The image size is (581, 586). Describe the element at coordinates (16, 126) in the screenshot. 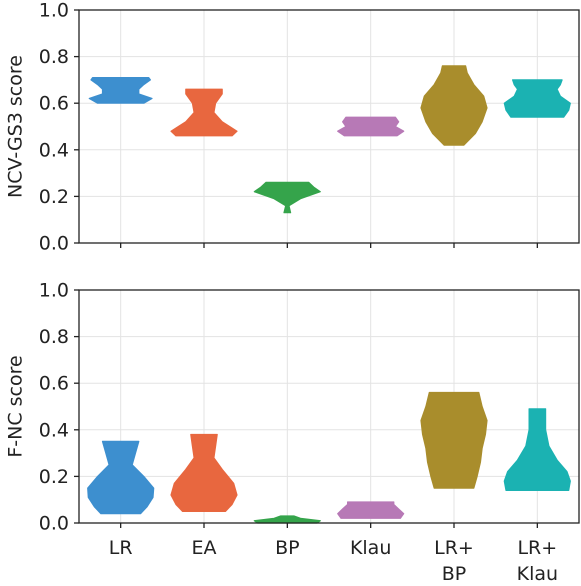

I see `y-axis-label: NCV-GS3 score` at that location.